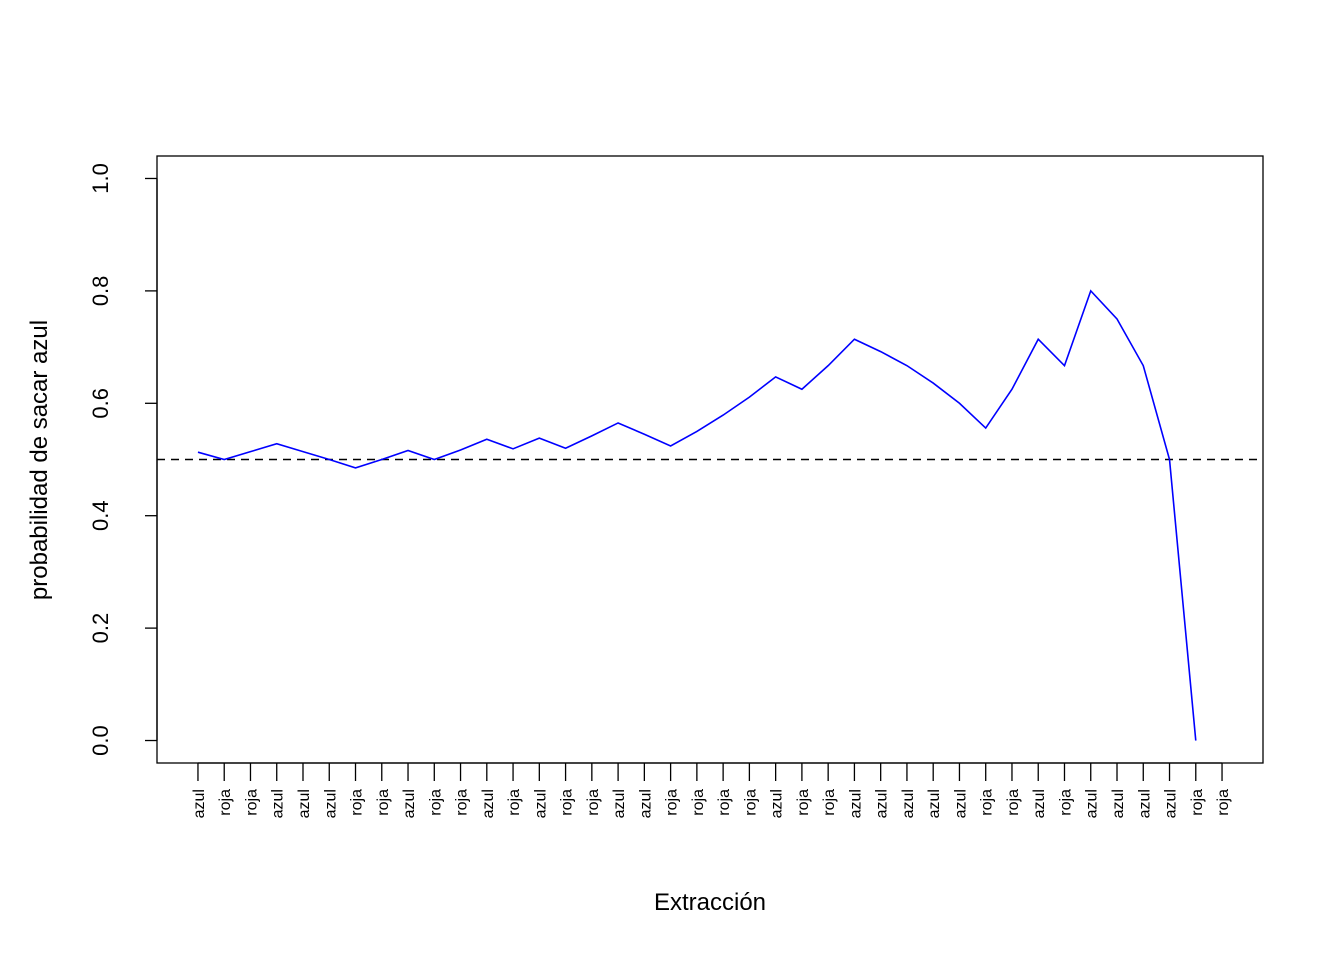  What do you see at coordinates (39, 460) in the screenshot?
I see `y-axis-label: probabilidad de sacar azul` at bounding box center [39, 460].